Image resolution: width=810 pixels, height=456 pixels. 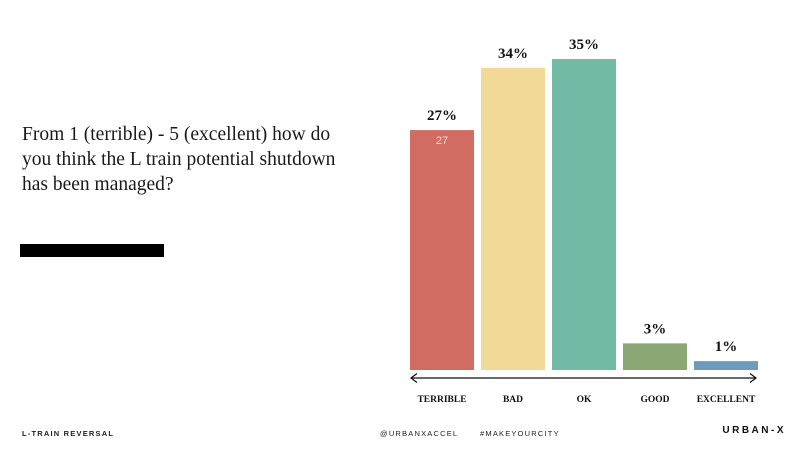 What do you see at coordinates (726, 347) in the screenshot?
I see `value-label-excellent: 1%` at bounding box center [726, 347].